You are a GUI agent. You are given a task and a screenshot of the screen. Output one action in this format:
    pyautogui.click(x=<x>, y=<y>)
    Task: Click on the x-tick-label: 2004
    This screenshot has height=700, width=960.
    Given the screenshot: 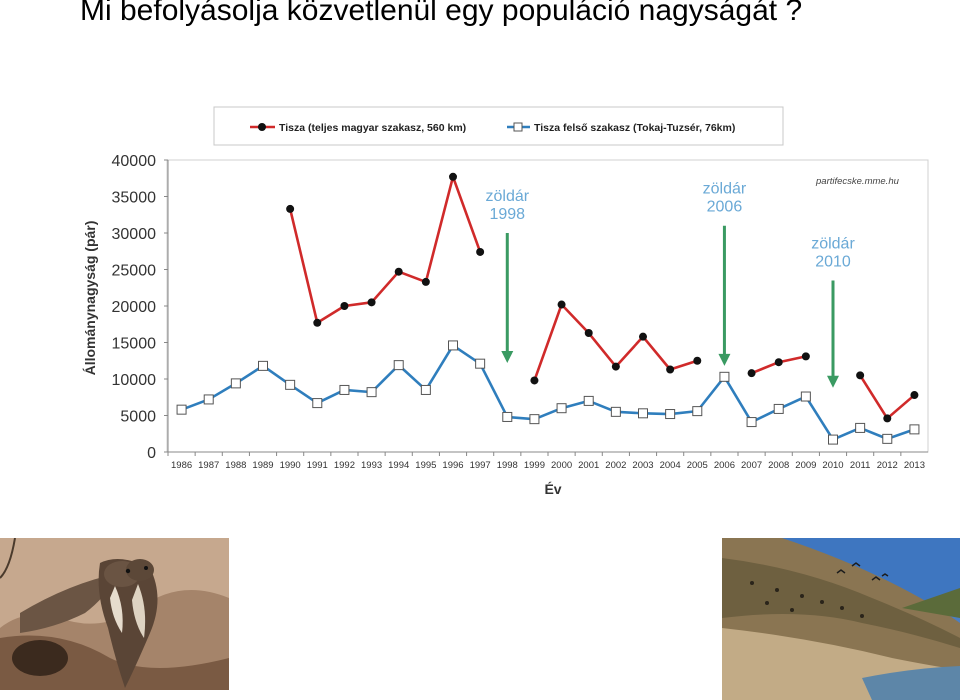 What is the action you would take?
    pyautogui.click(x=670, y=465)
    